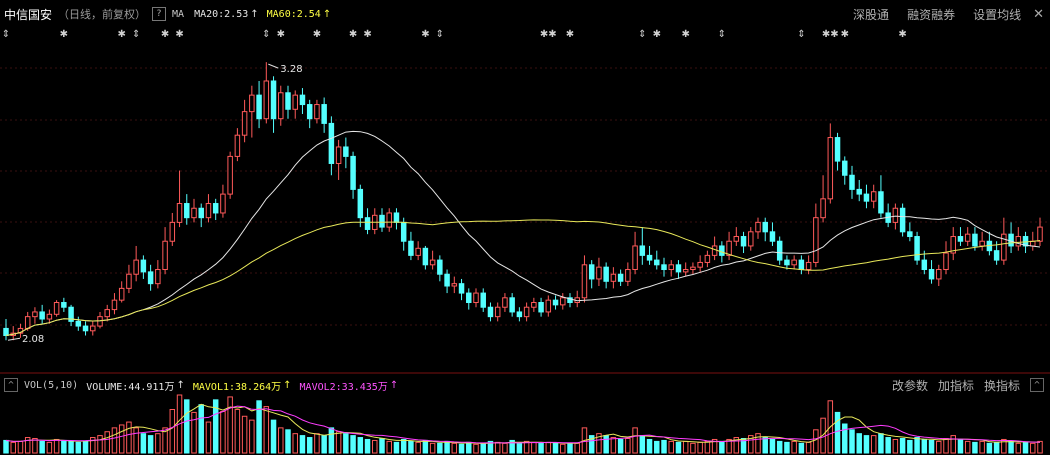 This screenshot has height=455, width=1050. Describe the element at coordinates (28, 14) in the screenshot. I see `stock-title: 中信国安` at that location.